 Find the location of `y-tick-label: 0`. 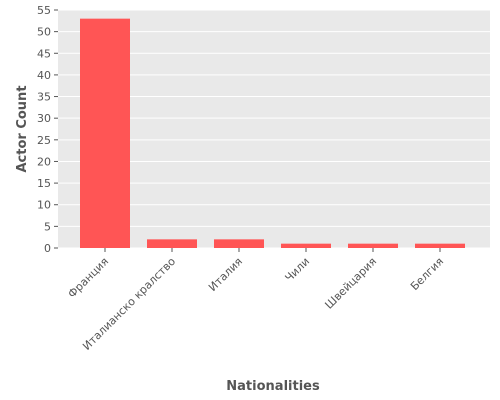

y-tick-label: 0 is located at coordinates (47, 248).